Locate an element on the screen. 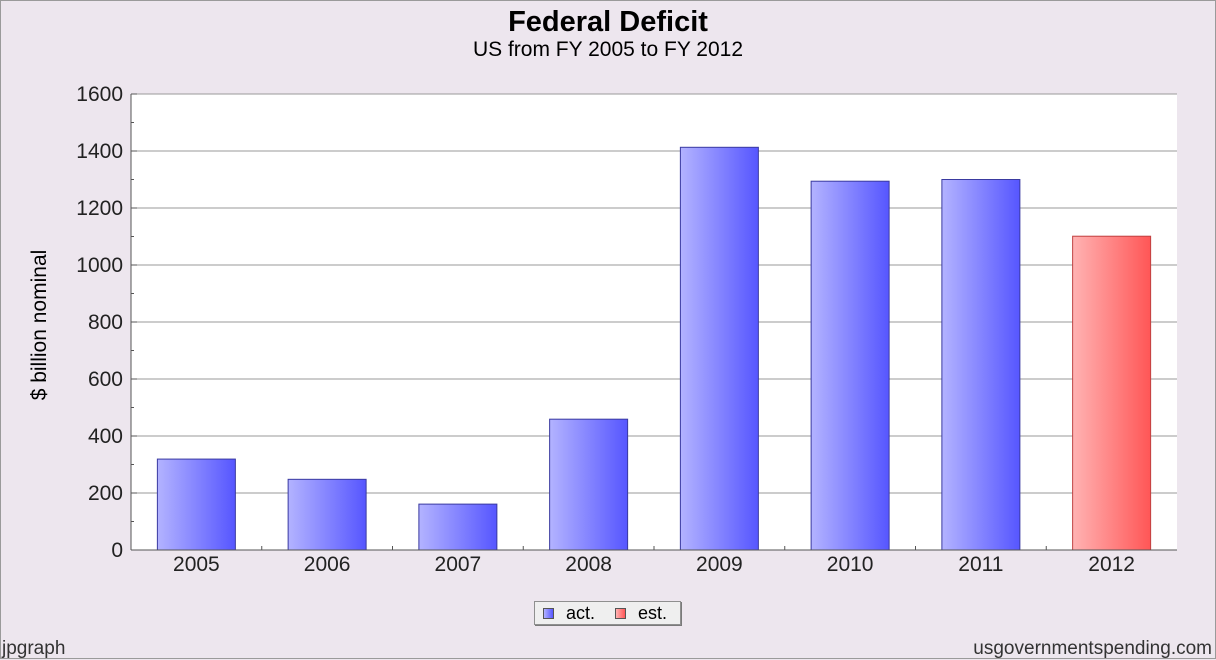  bar-2007 is located at coordinates (458, 527).